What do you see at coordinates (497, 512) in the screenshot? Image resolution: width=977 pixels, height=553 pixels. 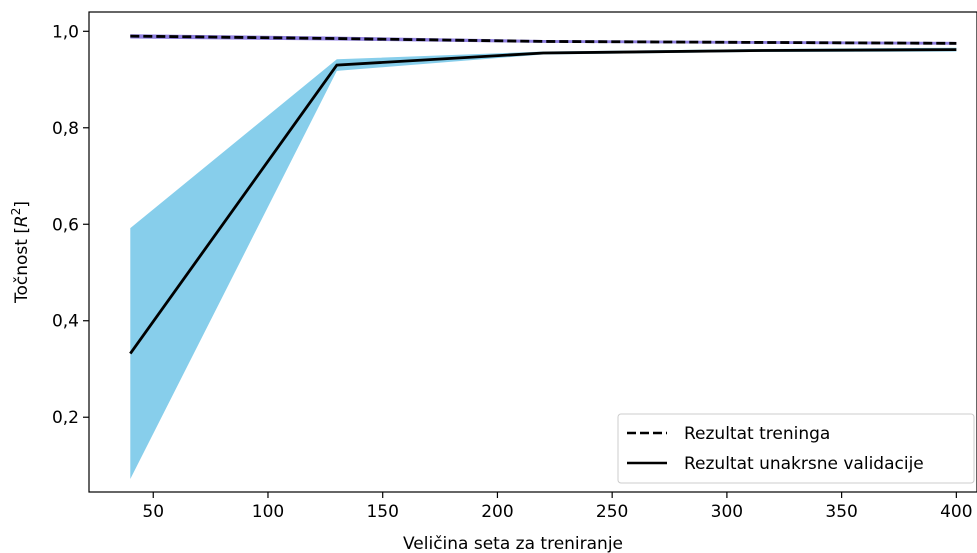 I see `x-tick-label: 200` at bounding box center [497, 512].